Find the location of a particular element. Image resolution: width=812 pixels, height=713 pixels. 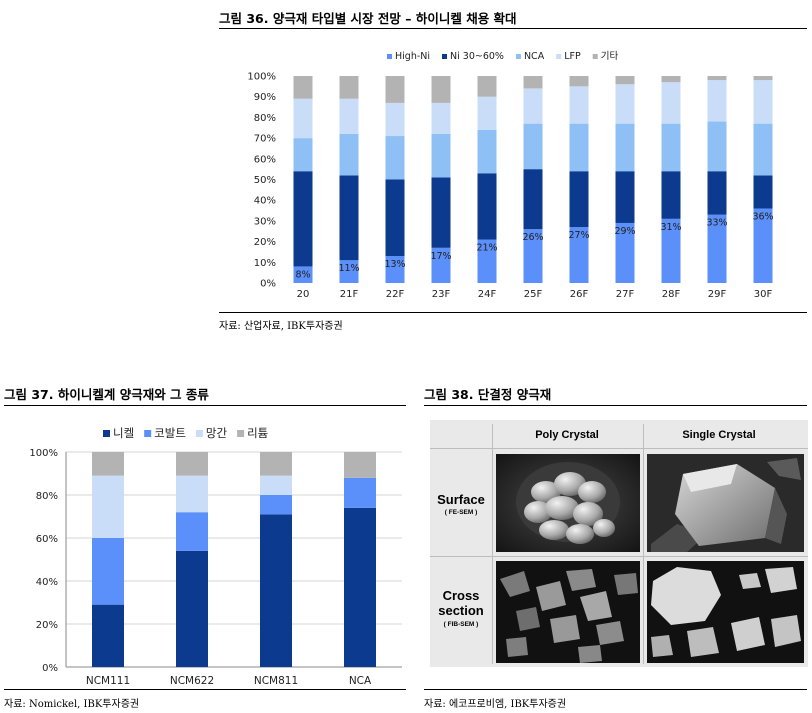

x-tick-label: NCA is located at coordinates (360, 681).